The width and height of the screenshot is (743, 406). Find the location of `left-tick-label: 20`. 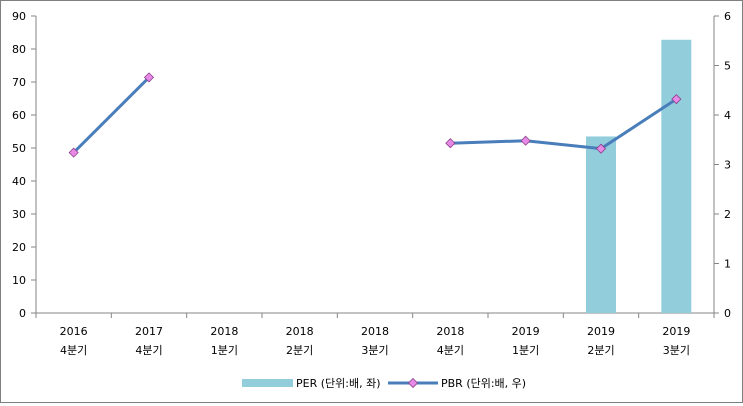

left-tick-label: 20 is located at coordinates (19, 247).